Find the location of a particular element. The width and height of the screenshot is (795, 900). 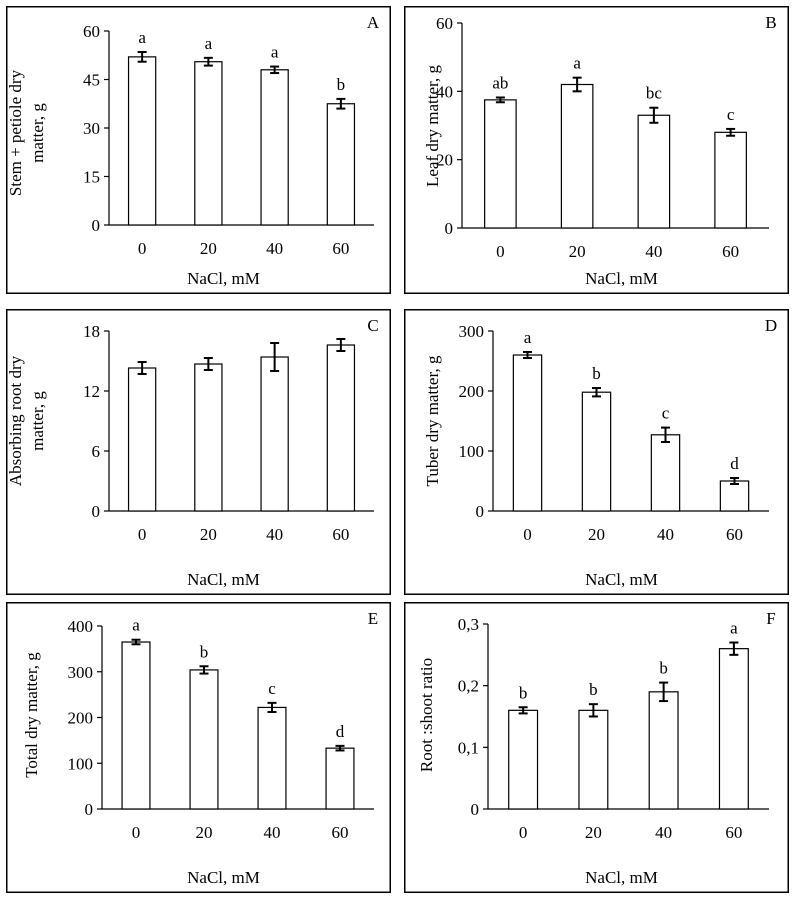

significance-letter: bc is located at coordinates (654, 93).